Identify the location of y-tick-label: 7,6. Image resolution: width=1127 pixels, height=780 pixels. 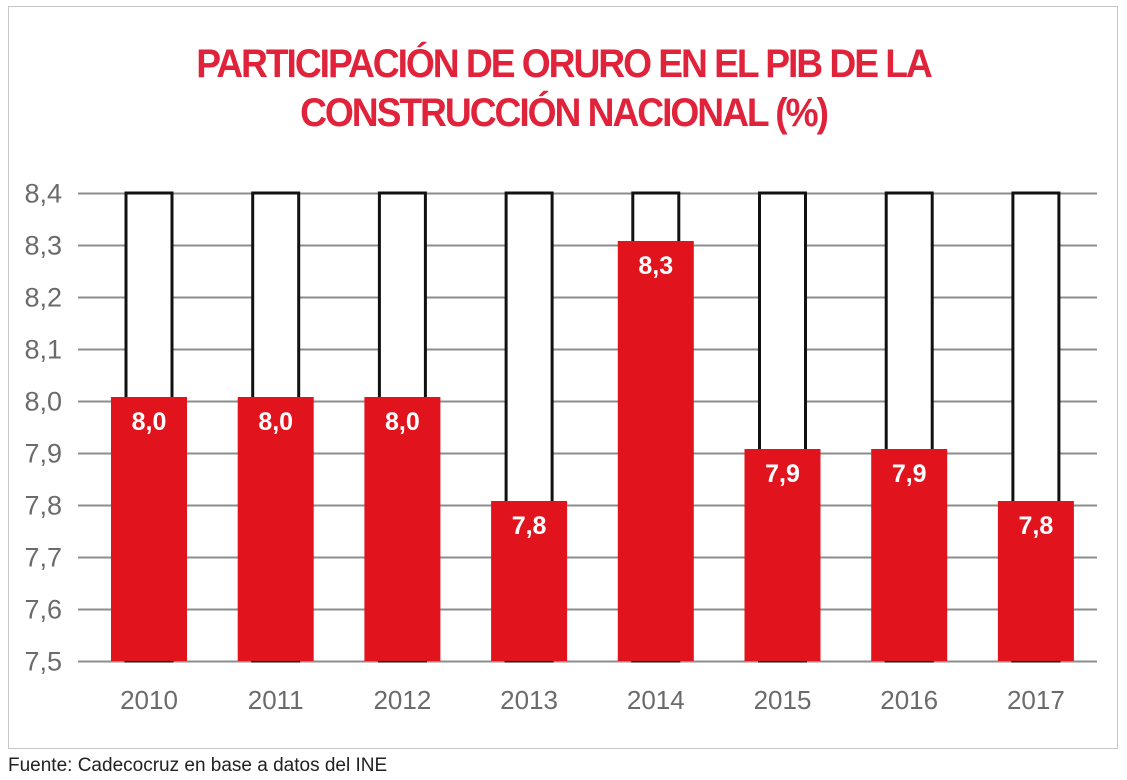
(43, 610).